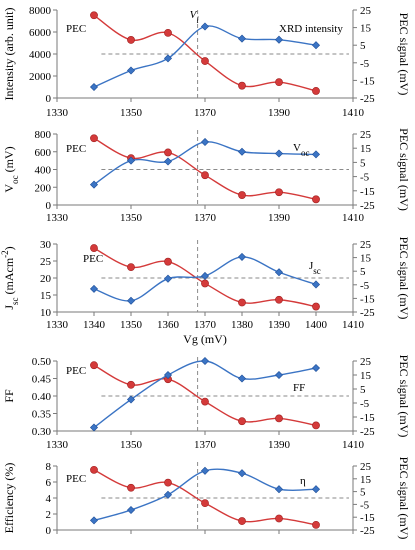 The width and height of the screenshot is (415, 550). Describe the element at coordinates (42, 415) in the screenshot. I see `left-tick-label: 0.35` at that location.